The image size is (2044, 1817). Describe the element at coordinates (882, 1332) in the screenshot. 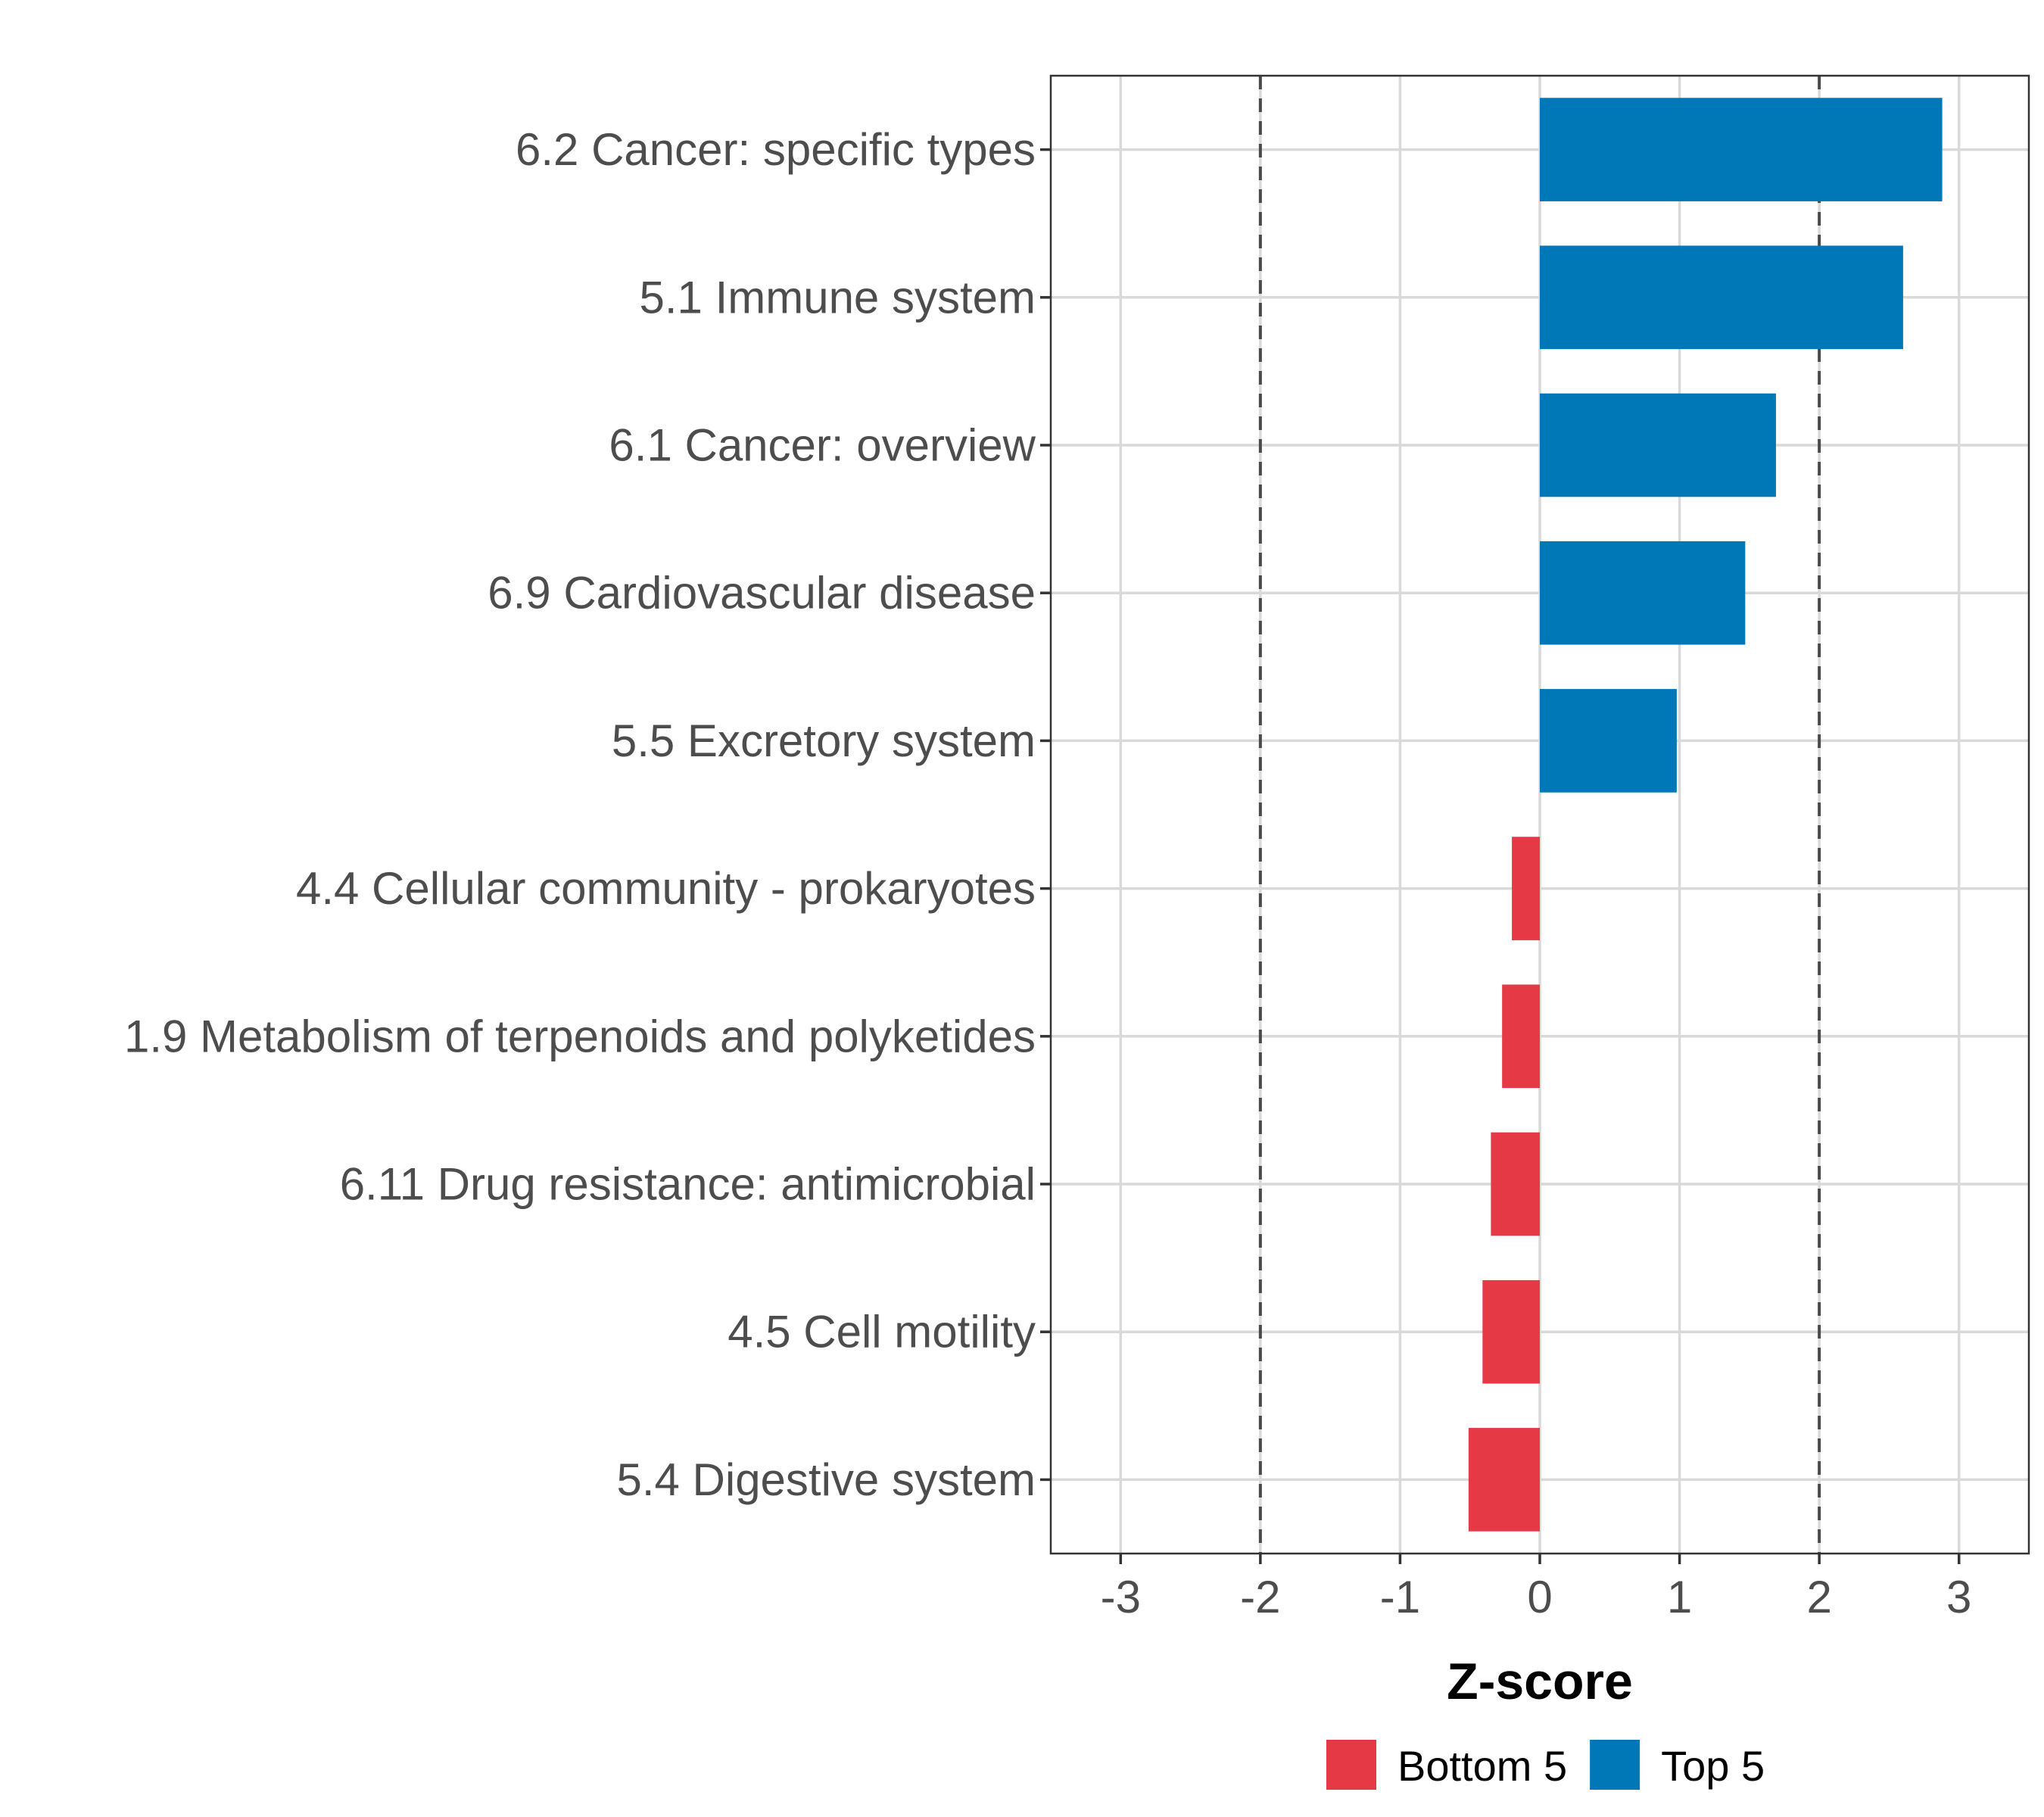

I see `category-label: 4.5 Cell motility` at that location.